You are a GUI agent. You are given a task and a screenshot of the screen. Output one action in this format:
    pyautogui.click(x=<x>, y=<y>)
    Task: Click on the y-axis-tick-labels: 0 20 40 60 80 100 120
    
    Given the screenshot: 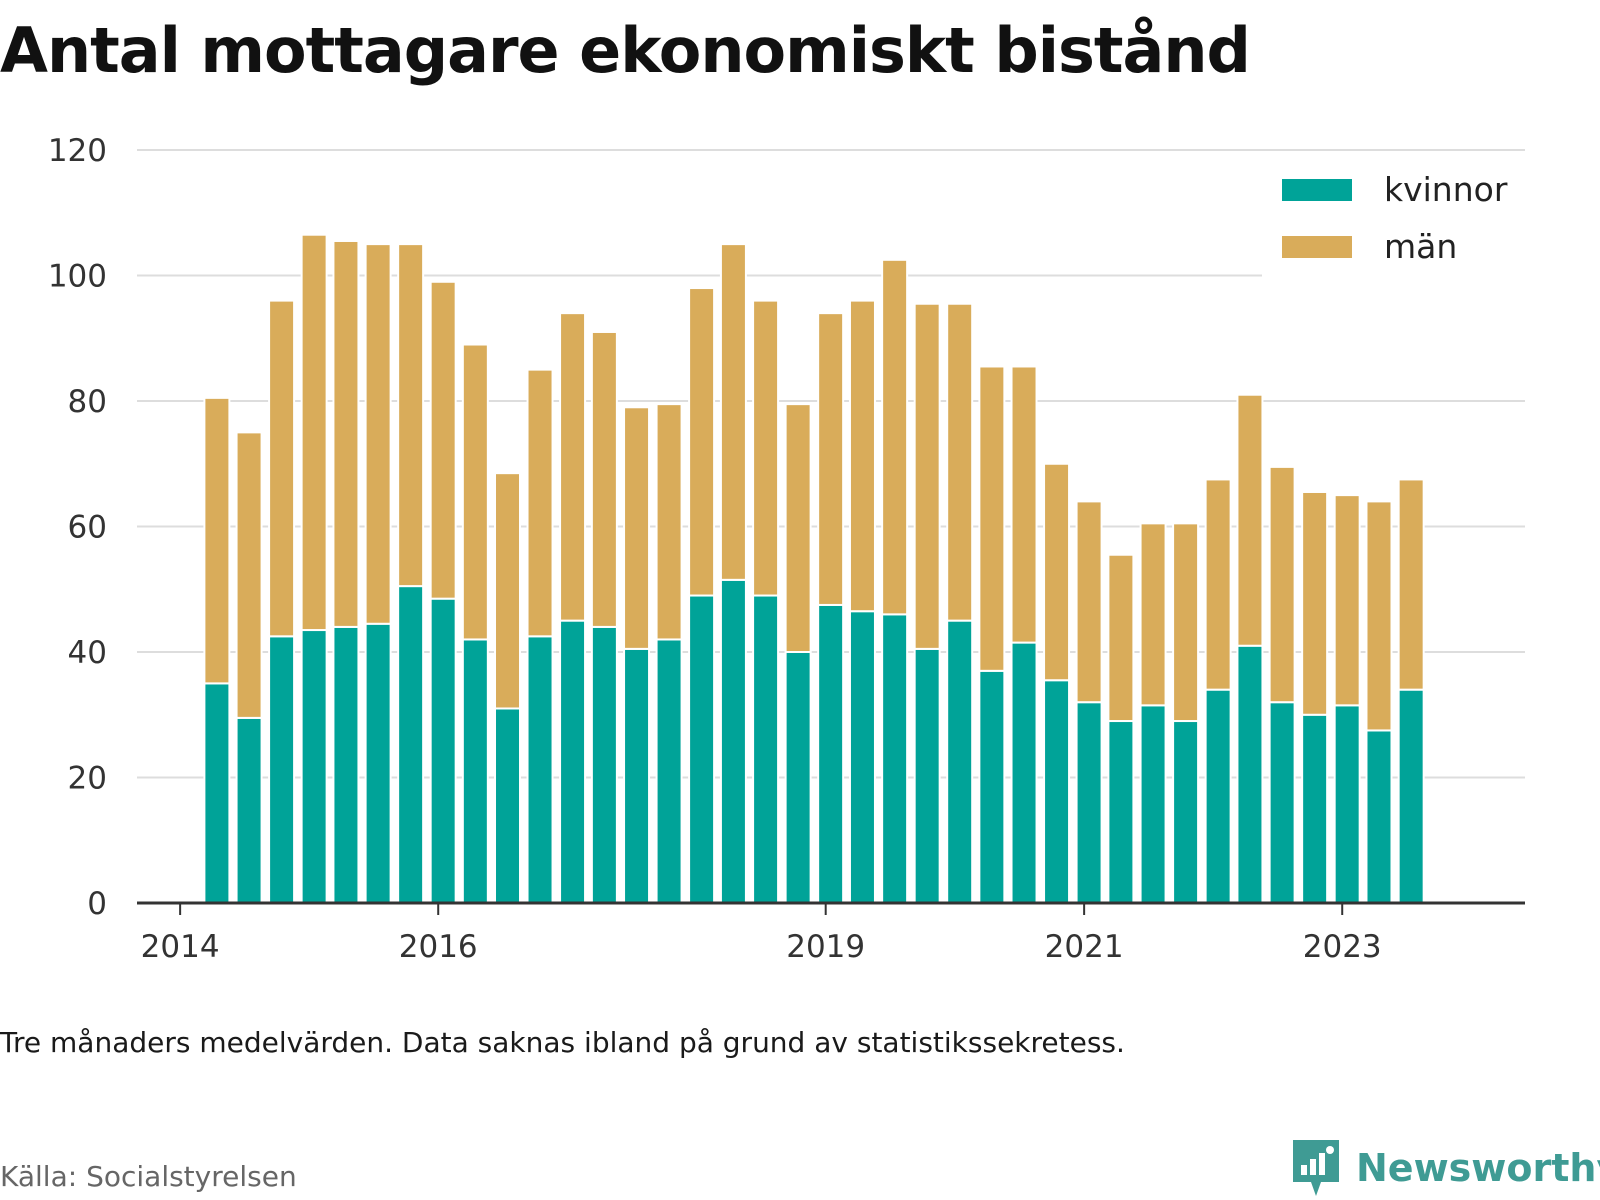 What is the action you would take?
    pyautogui.click(x=77, y=527)
    